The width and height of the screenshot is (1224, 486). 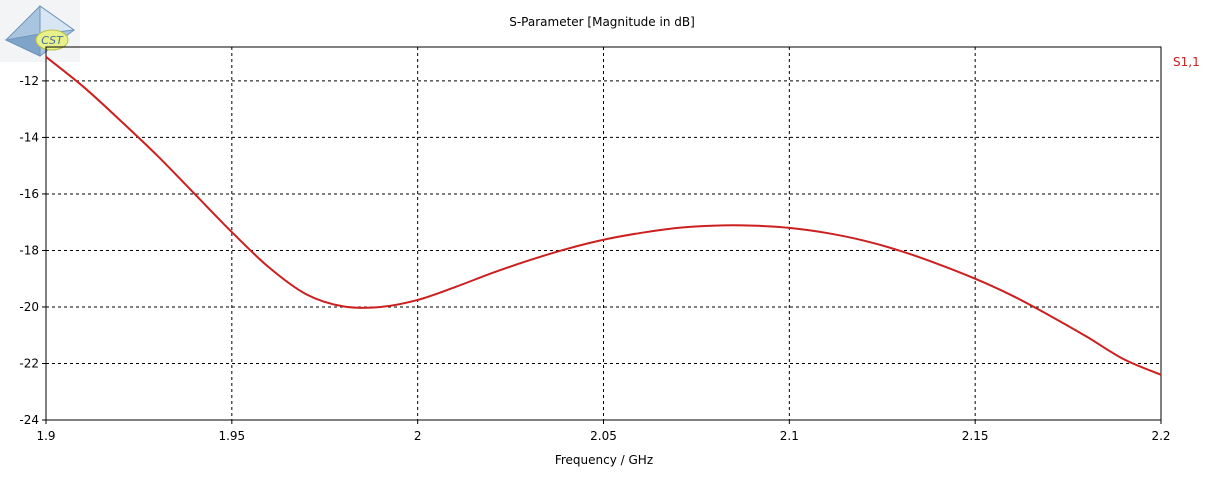 What do you see at coordinates (975, 436) in the screenshot?
I see `x-tick-label: 2.15` at bounding box center [975, 436].